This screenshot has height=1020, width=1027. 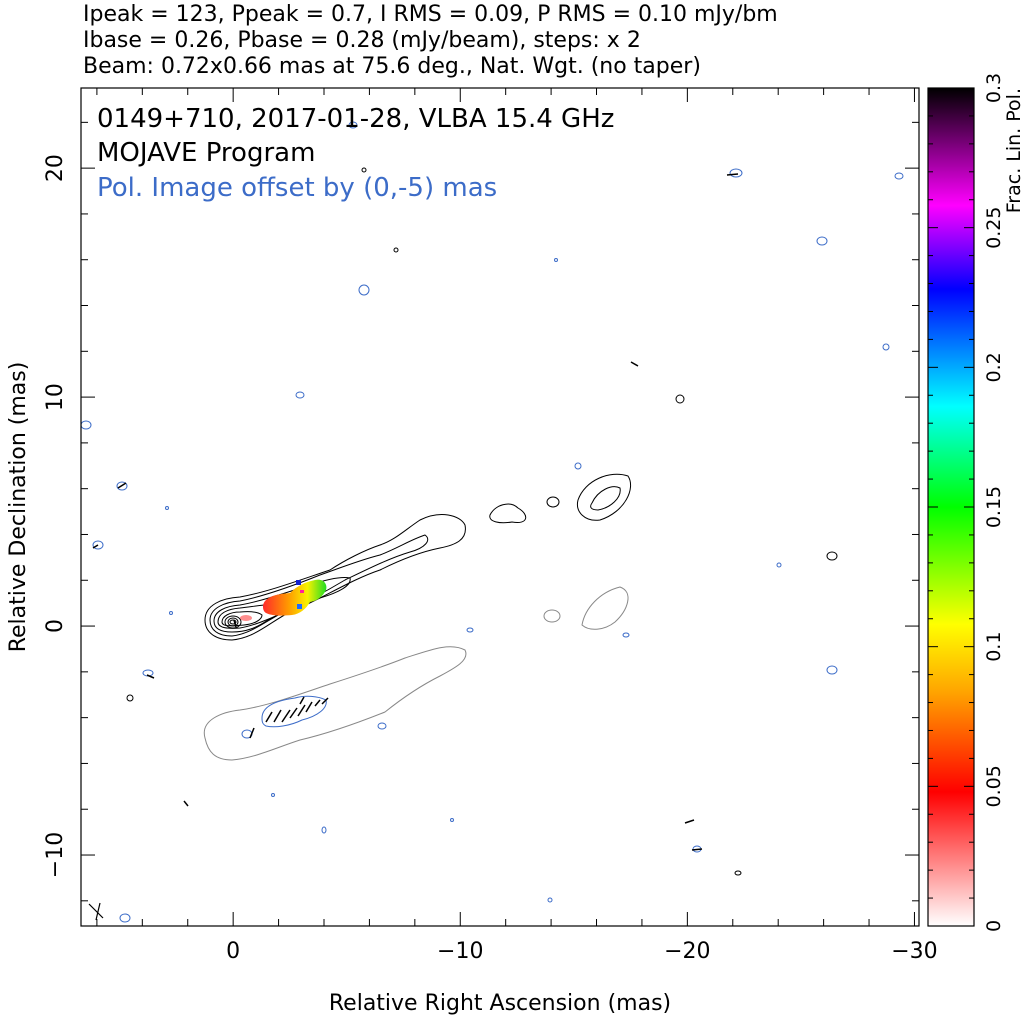 I want to click on plot-title-line-2: MOJAVE Program, so click(x=206, y=153).